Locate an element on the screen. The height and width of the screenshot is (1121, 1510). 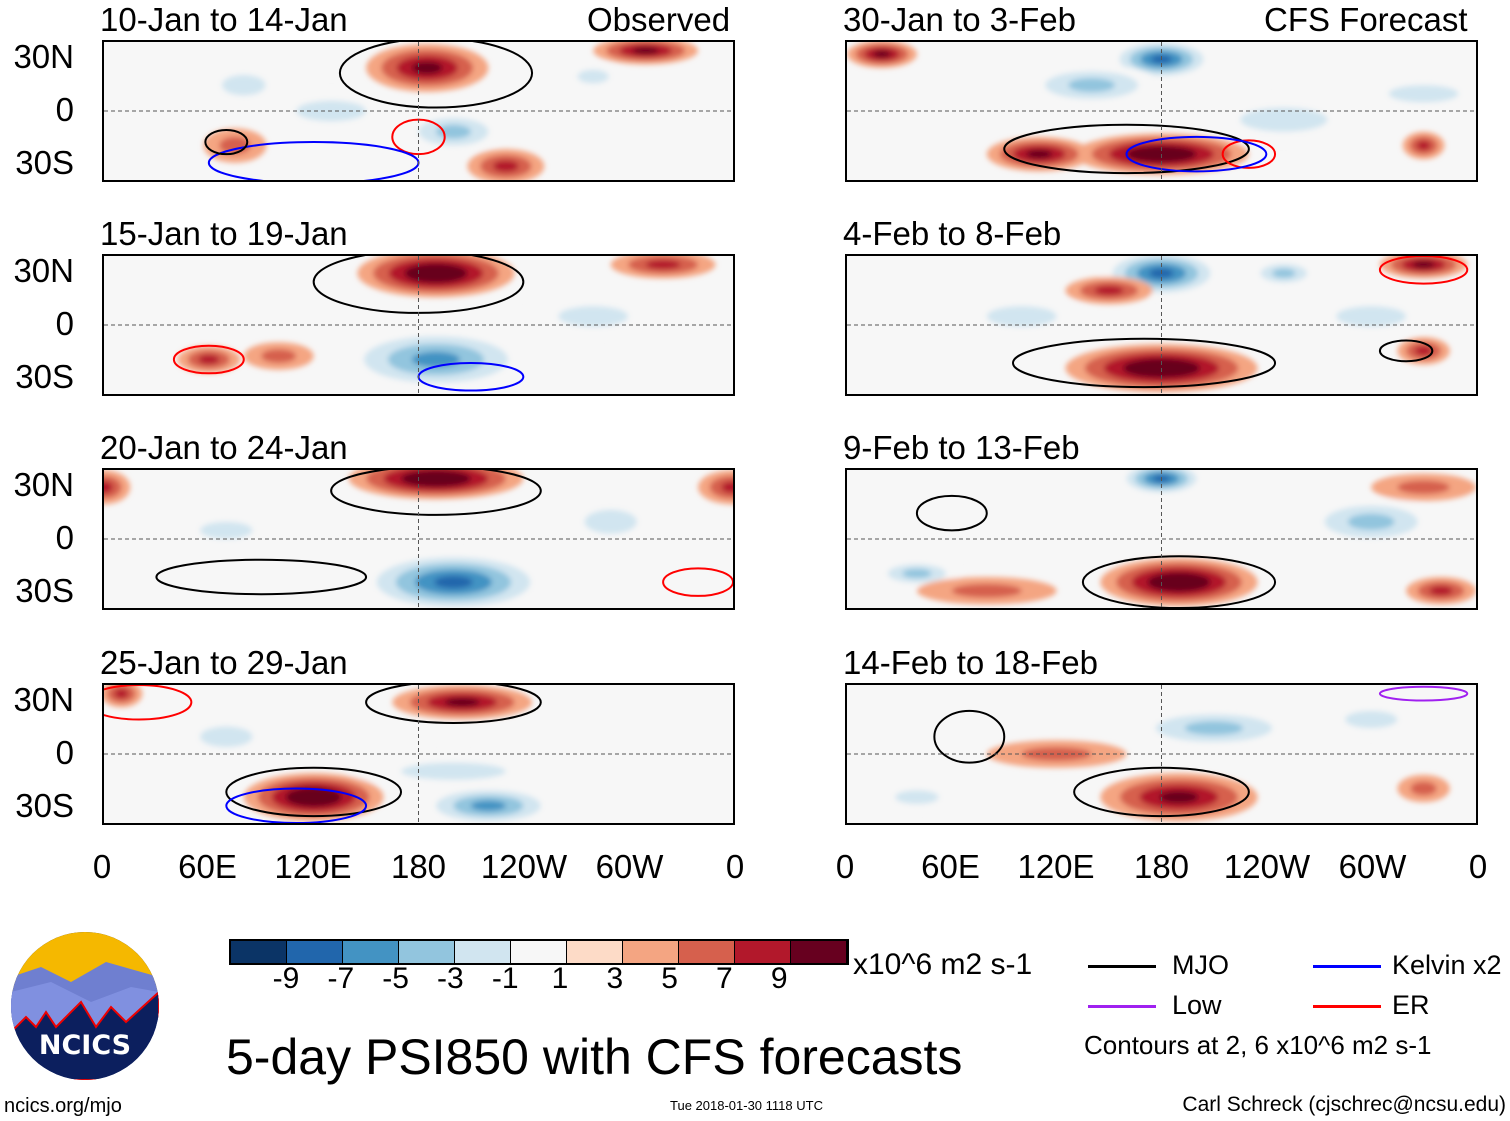
panel-title: 10-Jan to 14-Jan is located at coordinates (224, 19).